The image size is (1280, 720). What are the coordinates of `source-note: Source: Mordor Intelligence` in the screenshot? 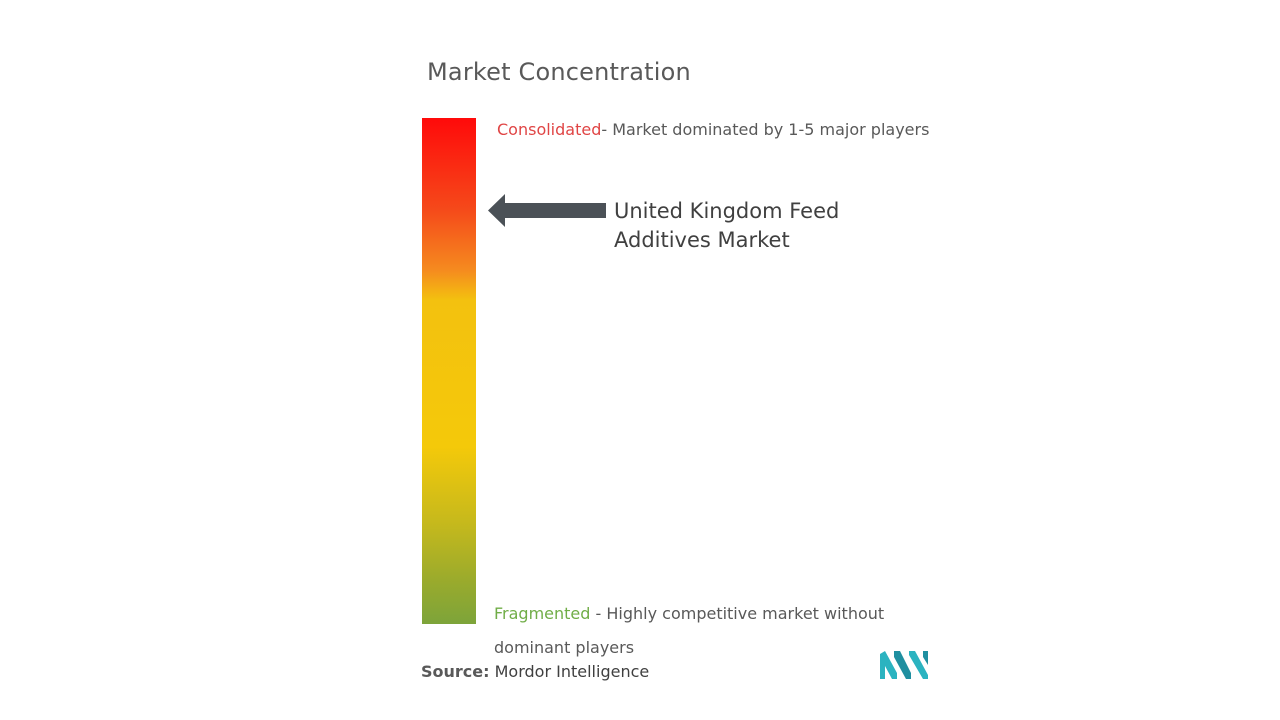 It's located at (535, 671).